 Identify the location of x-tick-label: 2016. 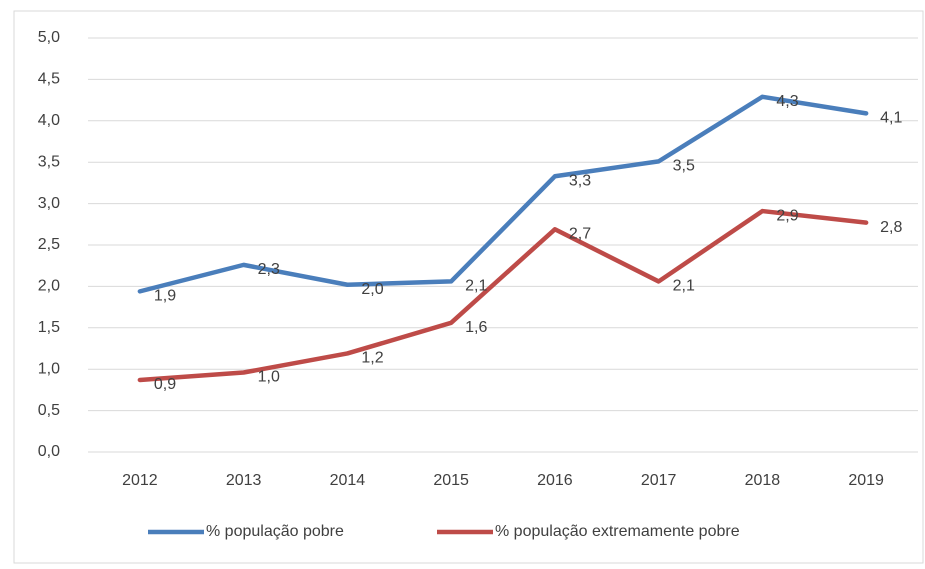
(555, 480).